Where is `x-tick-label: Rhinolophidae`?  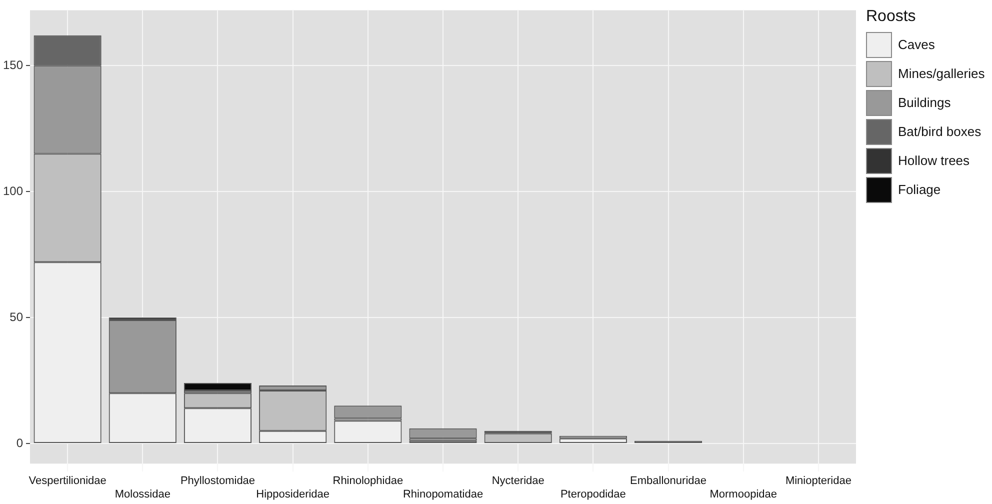 x-tick-label: Rhinolophidae is located at coordinates (368, 481).